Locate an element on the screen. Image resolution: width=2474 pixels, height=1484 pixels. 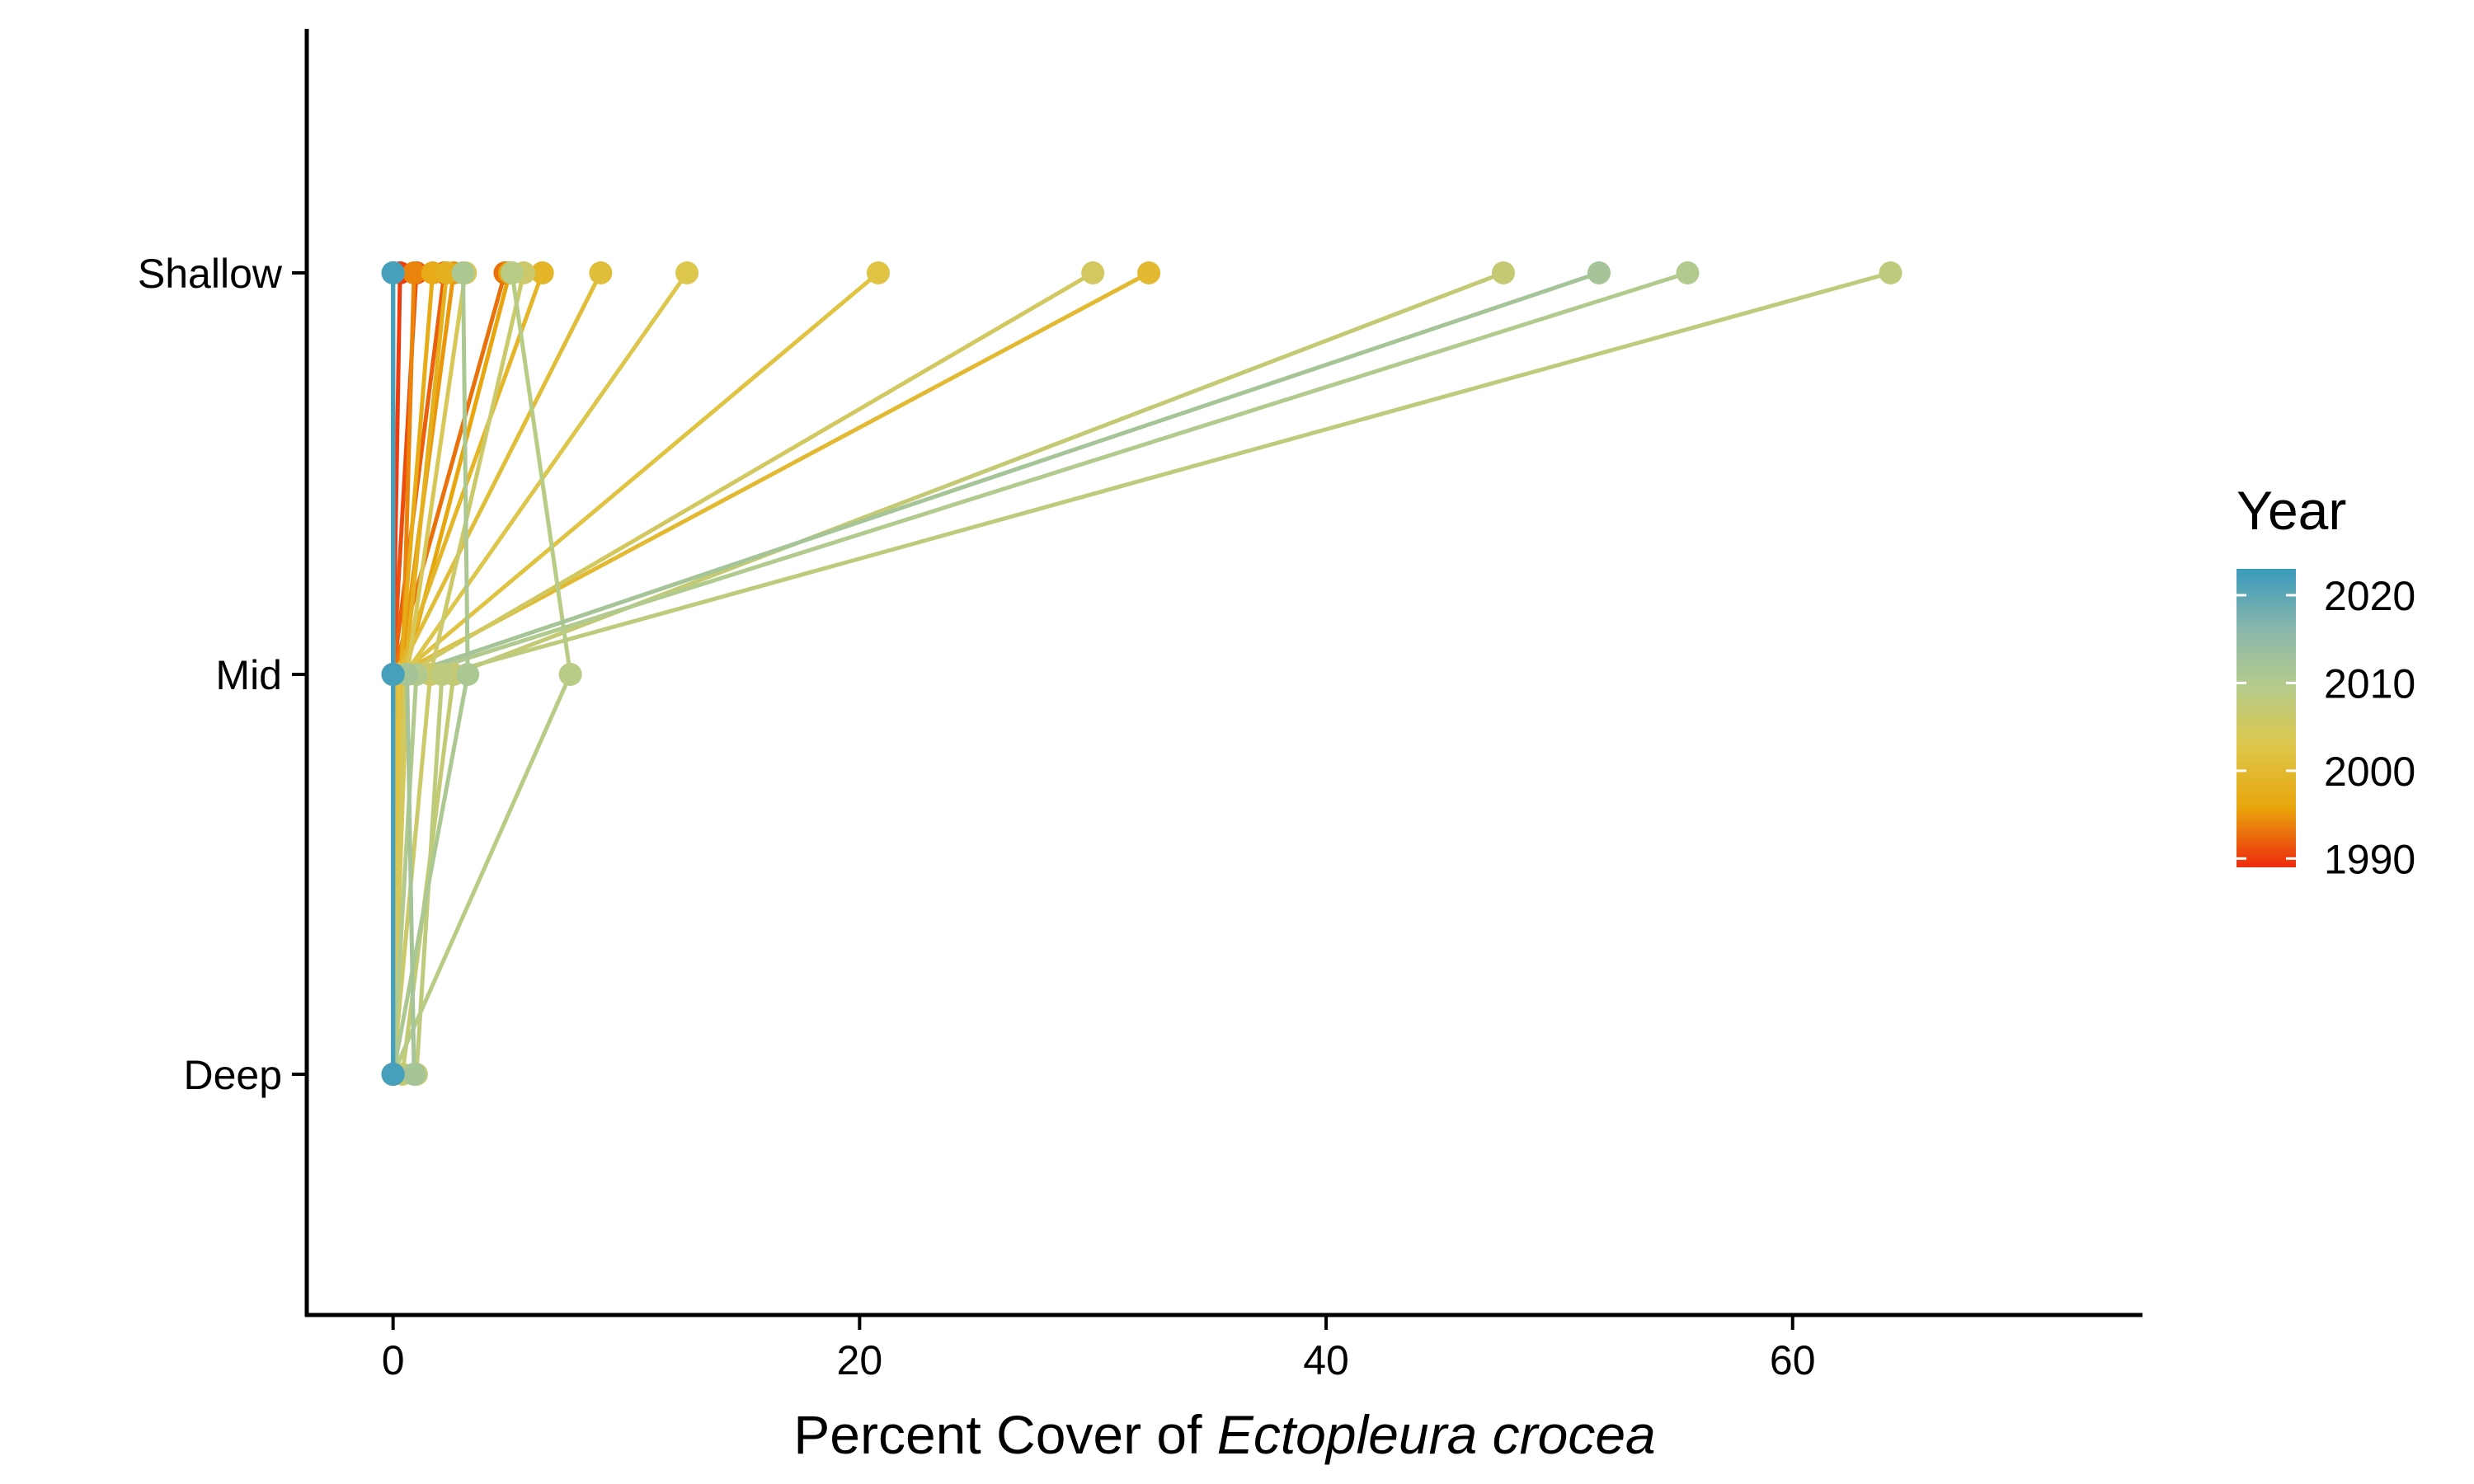
legend-tick-label: 2020 is located at coordinates (2369, 596).